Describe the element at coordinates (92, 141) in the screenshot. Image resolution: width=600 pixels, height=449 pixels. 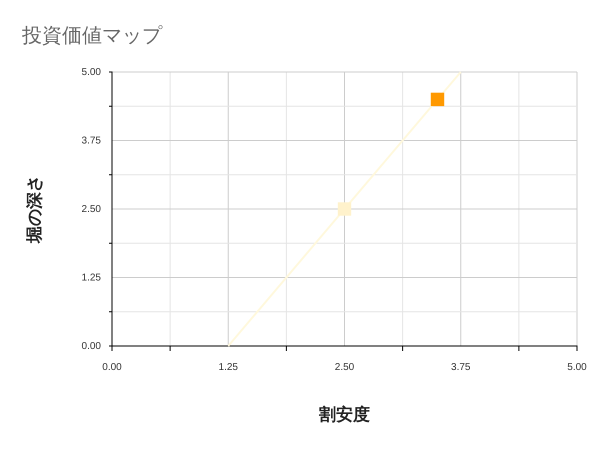
I see `y-tick-label: 3.75` at that location.